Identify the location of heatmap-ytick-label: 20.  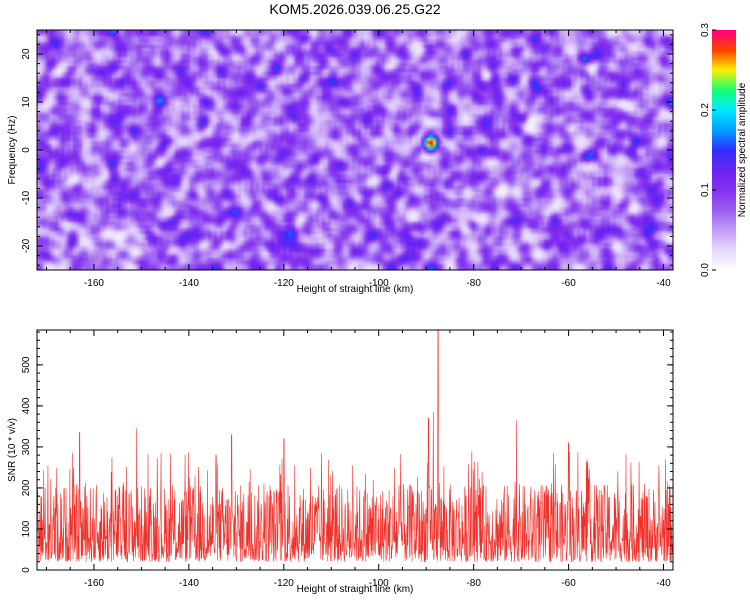
(26, 54).